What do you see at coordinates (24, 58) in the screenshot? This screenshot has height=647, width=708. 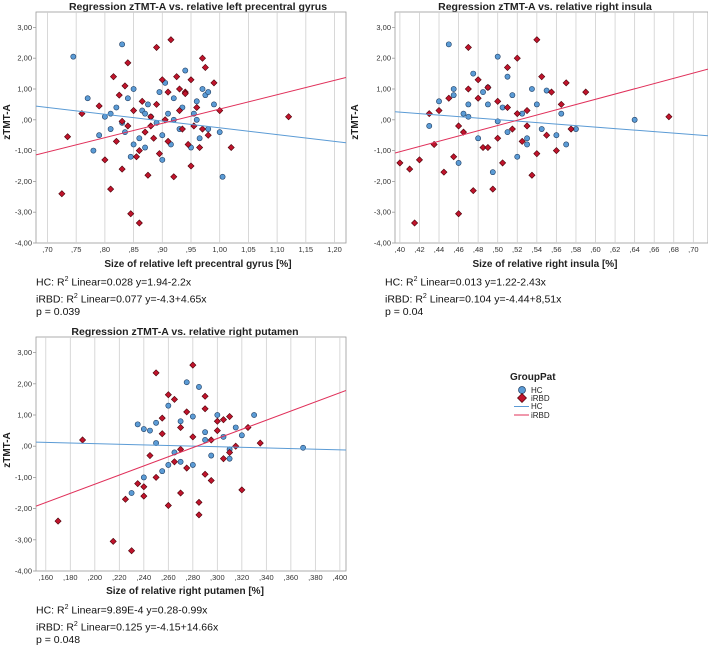 I see `y-tick-label: 2,00` at bounding box center [24, 58].